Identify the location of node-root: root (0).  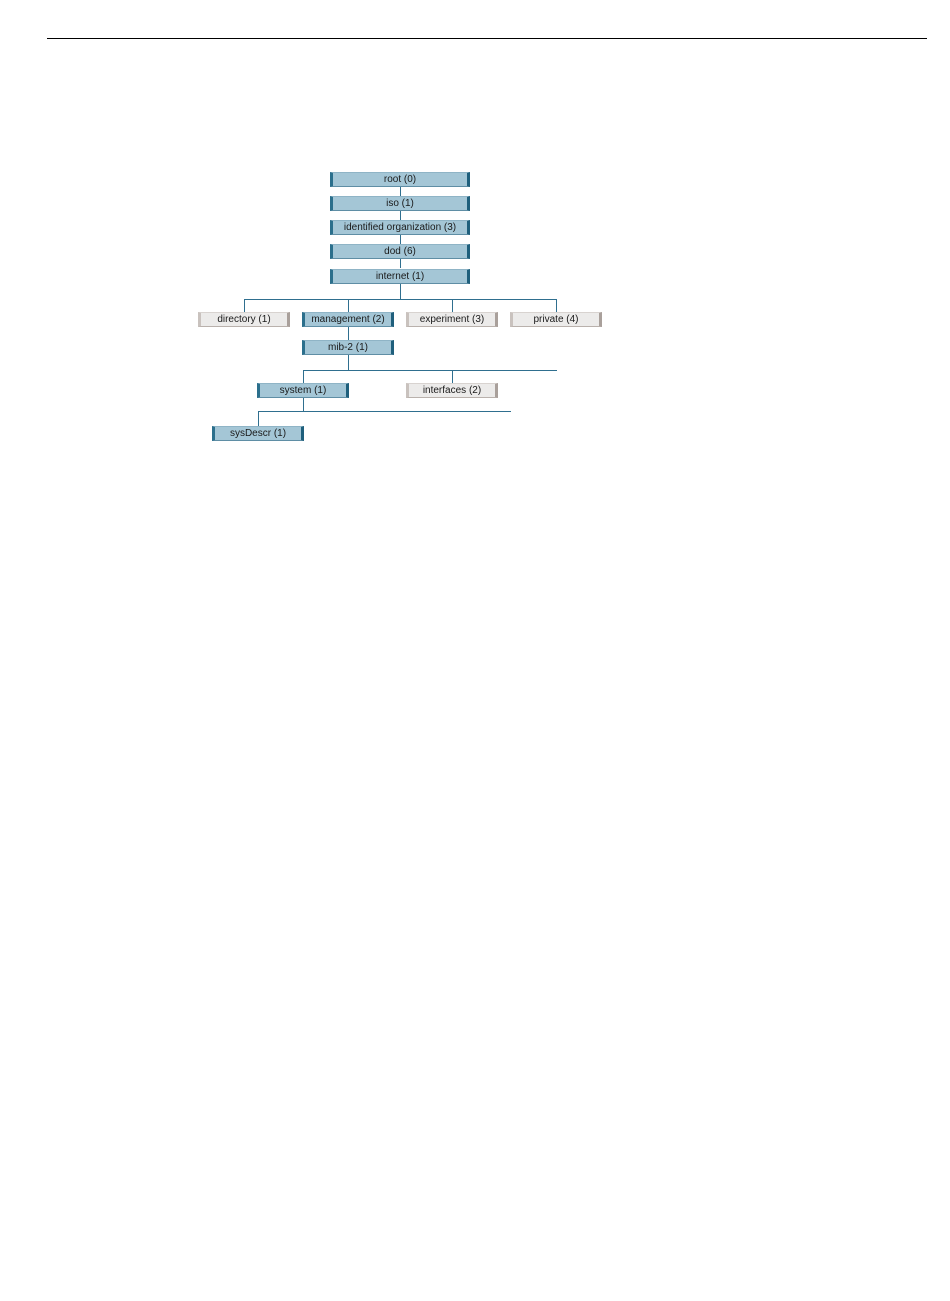
(400, 179).